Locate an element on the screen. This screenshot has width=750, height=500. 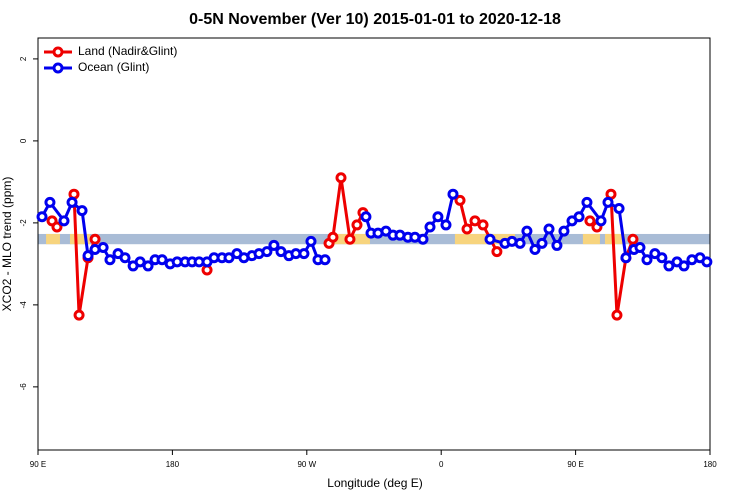
y-tick-label: -2 is located at coordinates (23, 223).